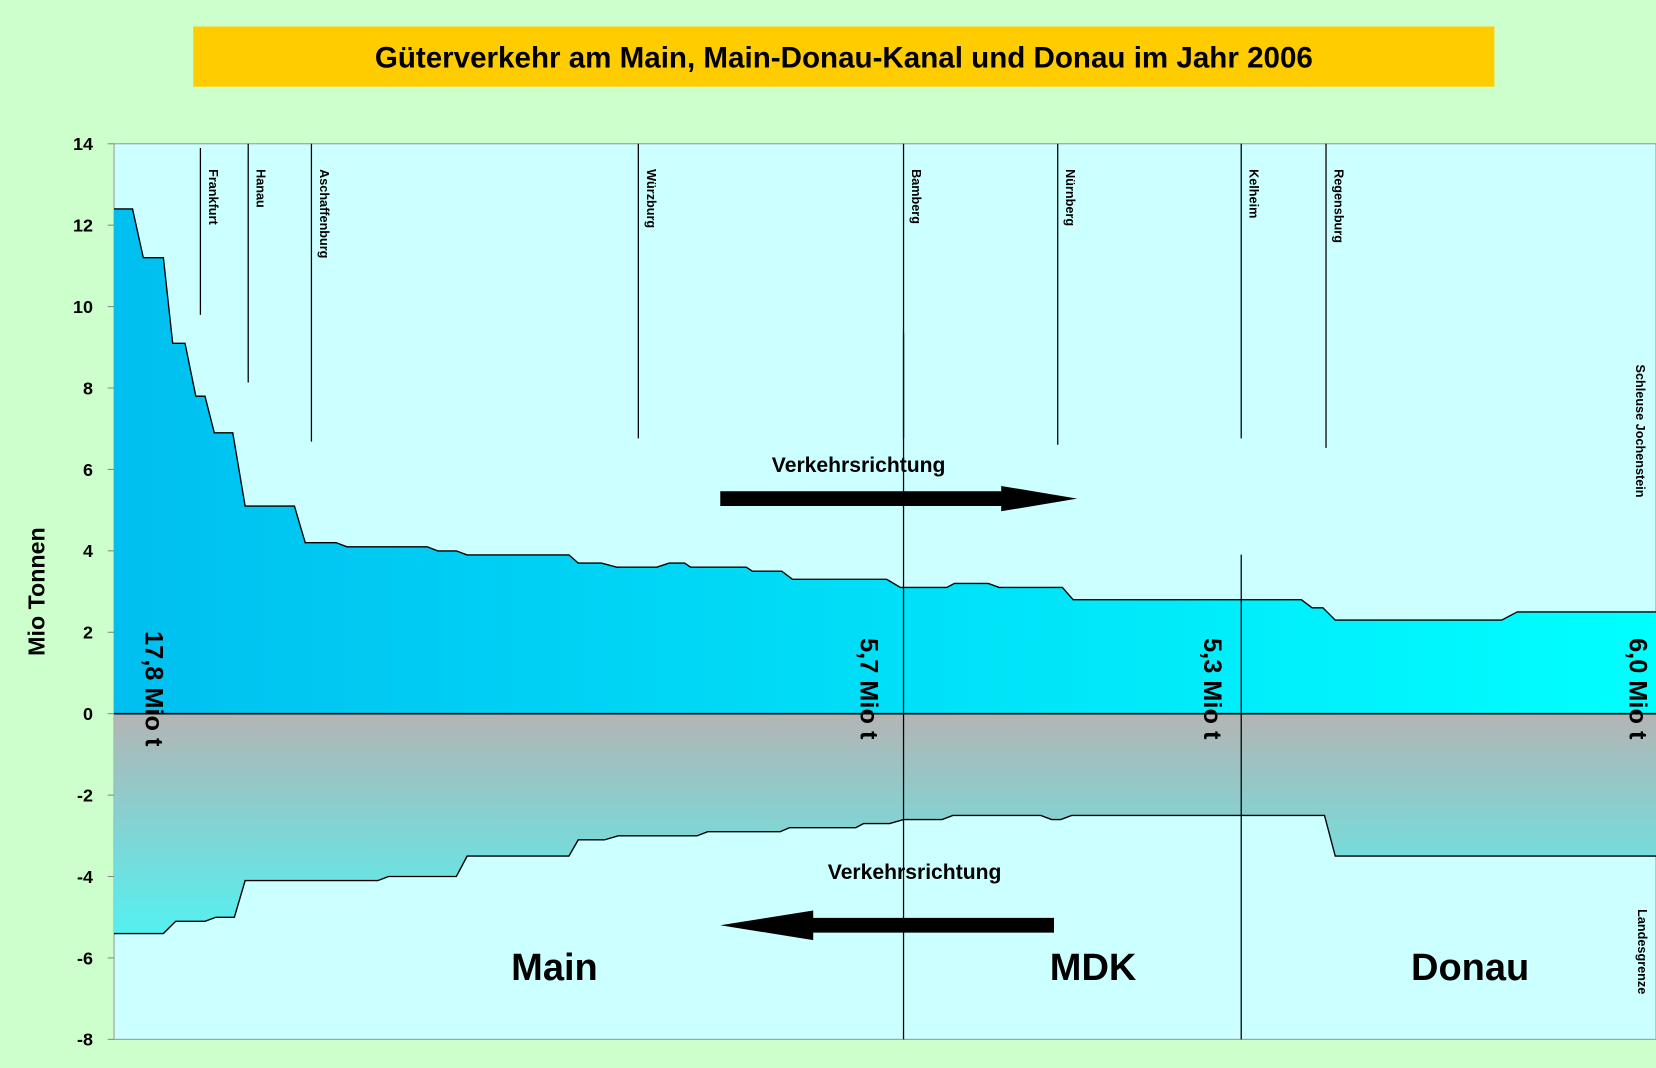 The image size is (1656, 1068). Describe the element at coordinates (1254, 193) in the screenshot. I see `location-label: Kelheim` at that location.